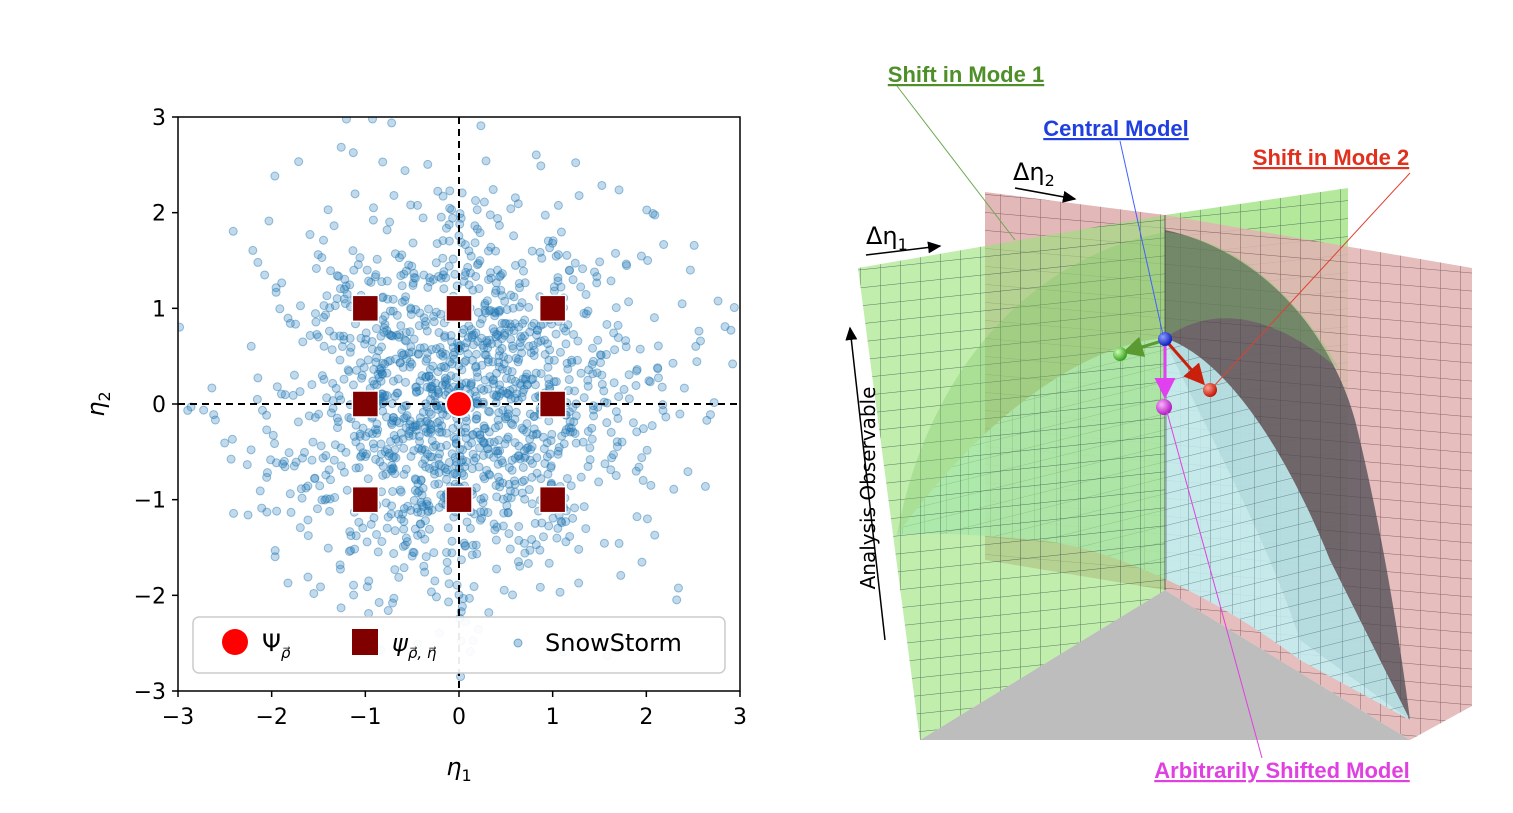 This screenshot has height=813, width=1513. What do you see at coordinates (98, 403) in the screenshot?
I see `y-axis-label: η2` at bounding box center [98, 403].